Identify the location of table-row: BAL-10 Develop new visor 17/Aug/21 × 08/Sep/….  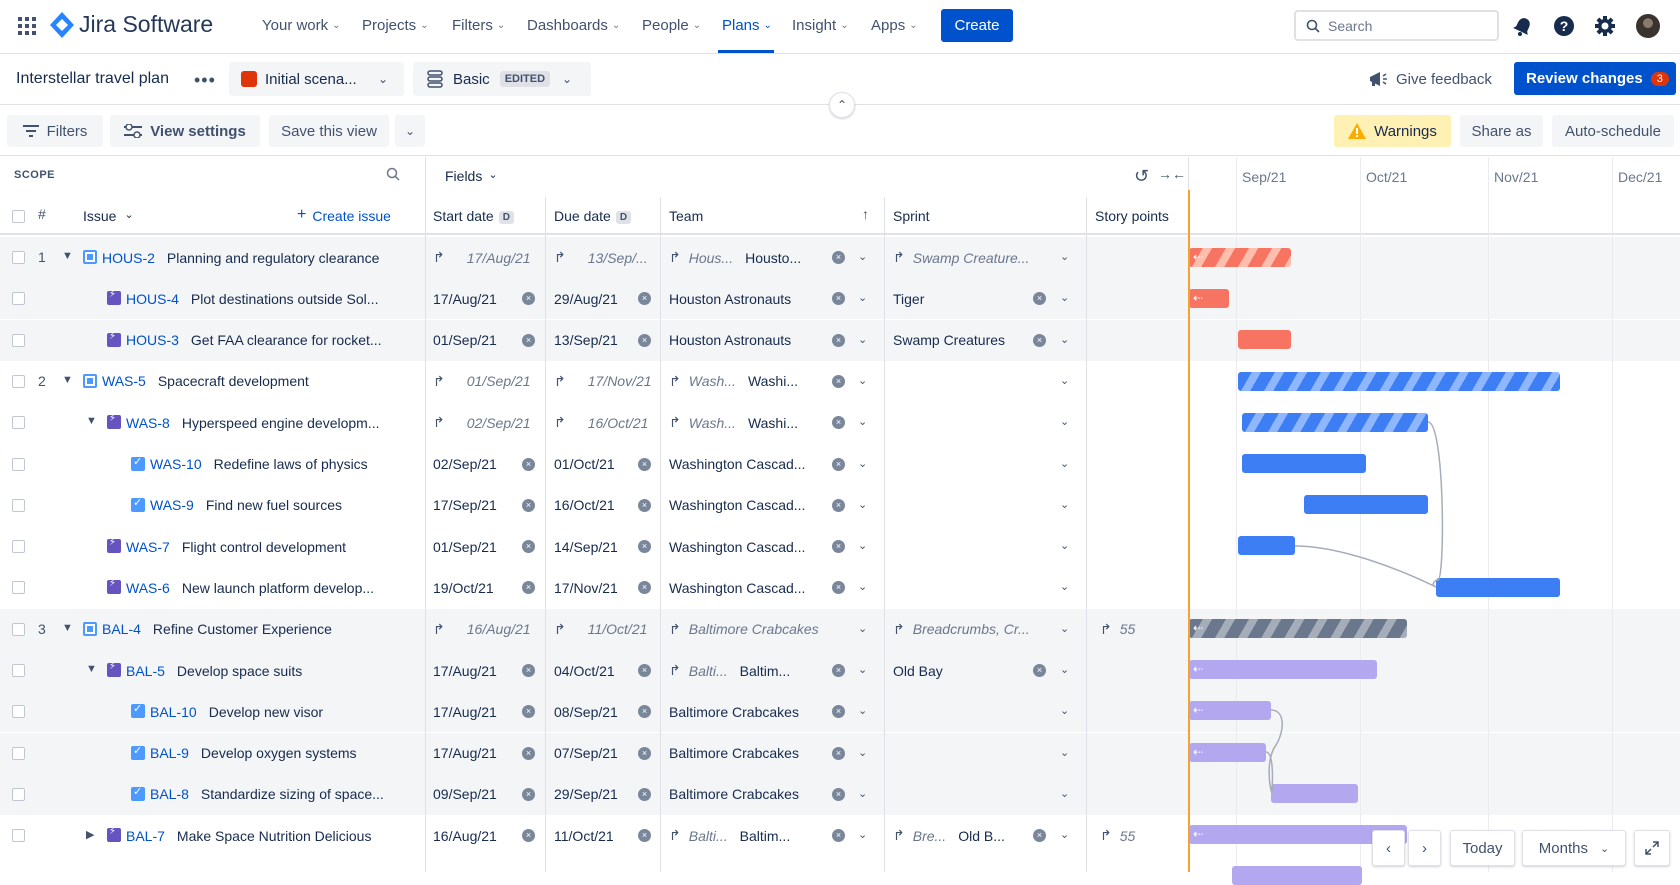
(840, 712).